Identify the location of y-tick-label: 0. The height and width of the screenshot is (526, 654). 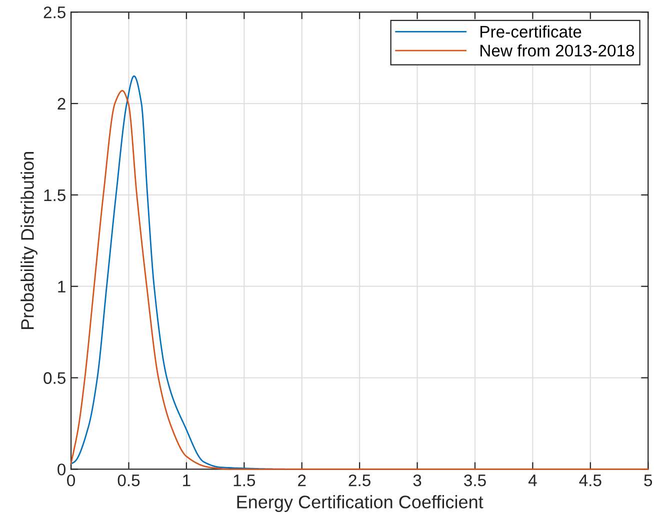
(62, 470).